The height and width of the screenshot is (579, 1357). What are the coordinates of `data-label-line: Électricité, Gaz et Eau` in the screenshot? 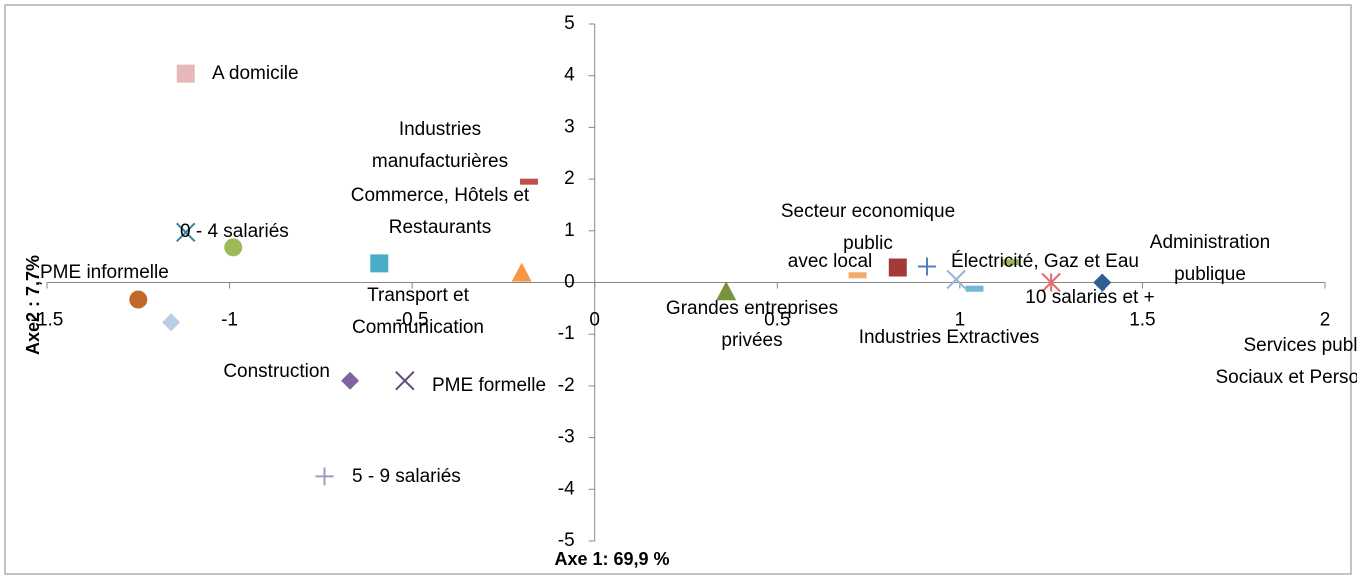 It's located at (1045, 261).